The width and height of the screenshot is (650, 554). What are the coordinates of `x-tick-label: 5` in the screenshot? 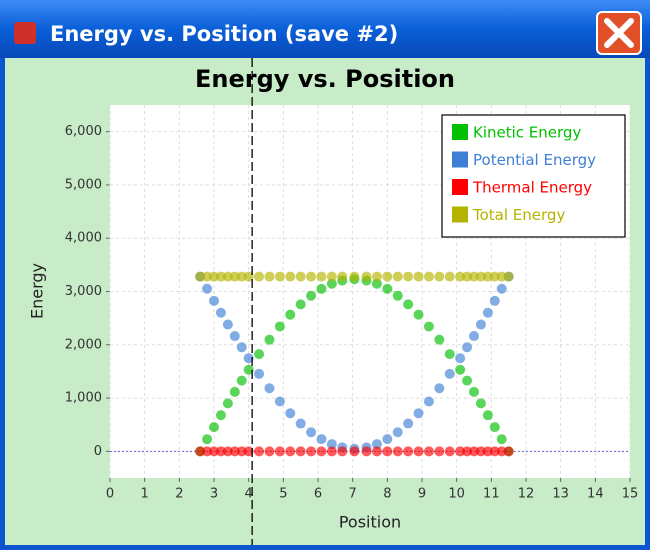 It's located at (283, 494).